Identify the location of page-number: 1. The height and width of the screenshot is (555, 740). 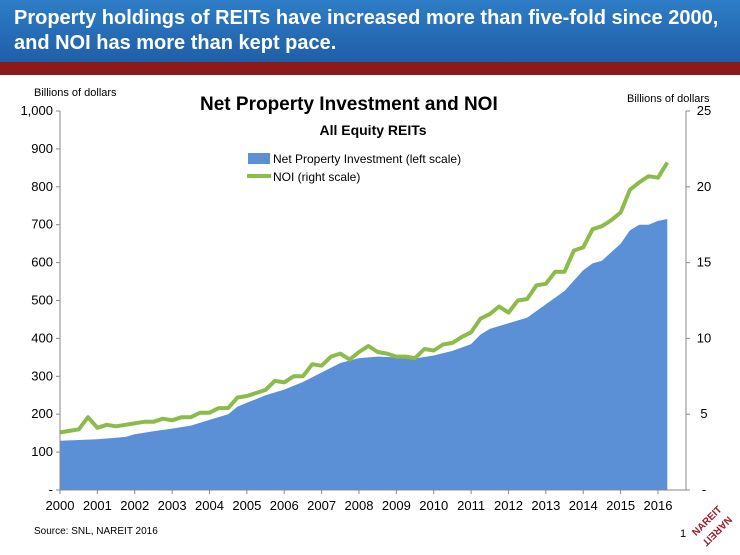
(683, 534).